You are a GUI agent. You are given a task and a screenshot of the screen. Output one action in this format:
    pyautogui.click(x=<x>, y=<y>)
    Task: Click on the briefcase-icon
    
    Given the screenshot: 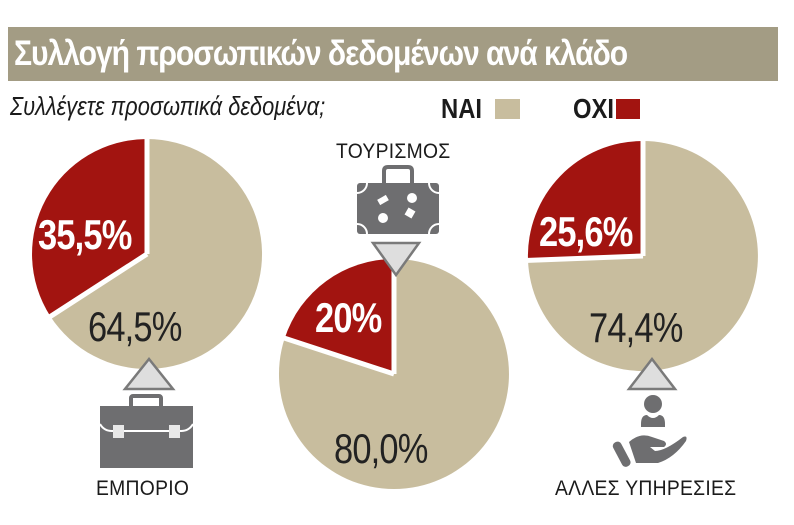 What is the action you would take?
    pyautogui.click(x=146, y=431)
    